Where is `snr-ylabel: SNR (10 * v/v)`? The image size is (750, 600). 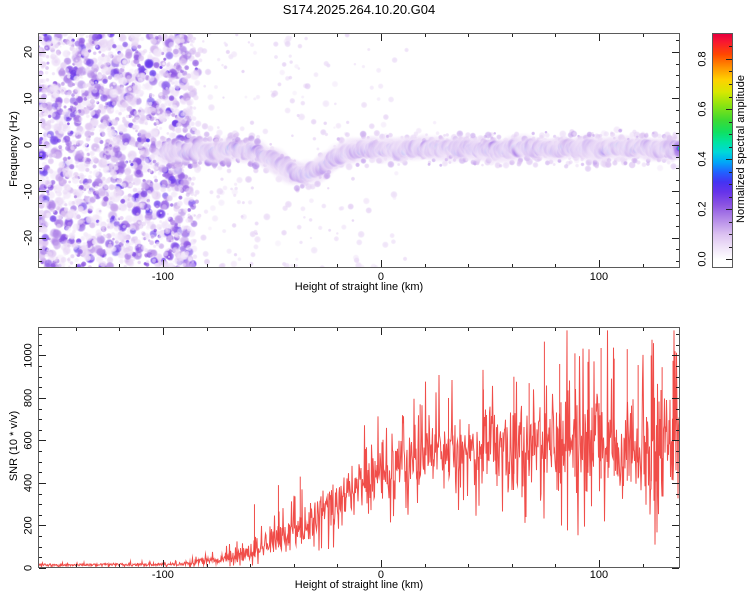 snr-ylabel: SNR (10 * v/v) is located at coordinates (14, 446).